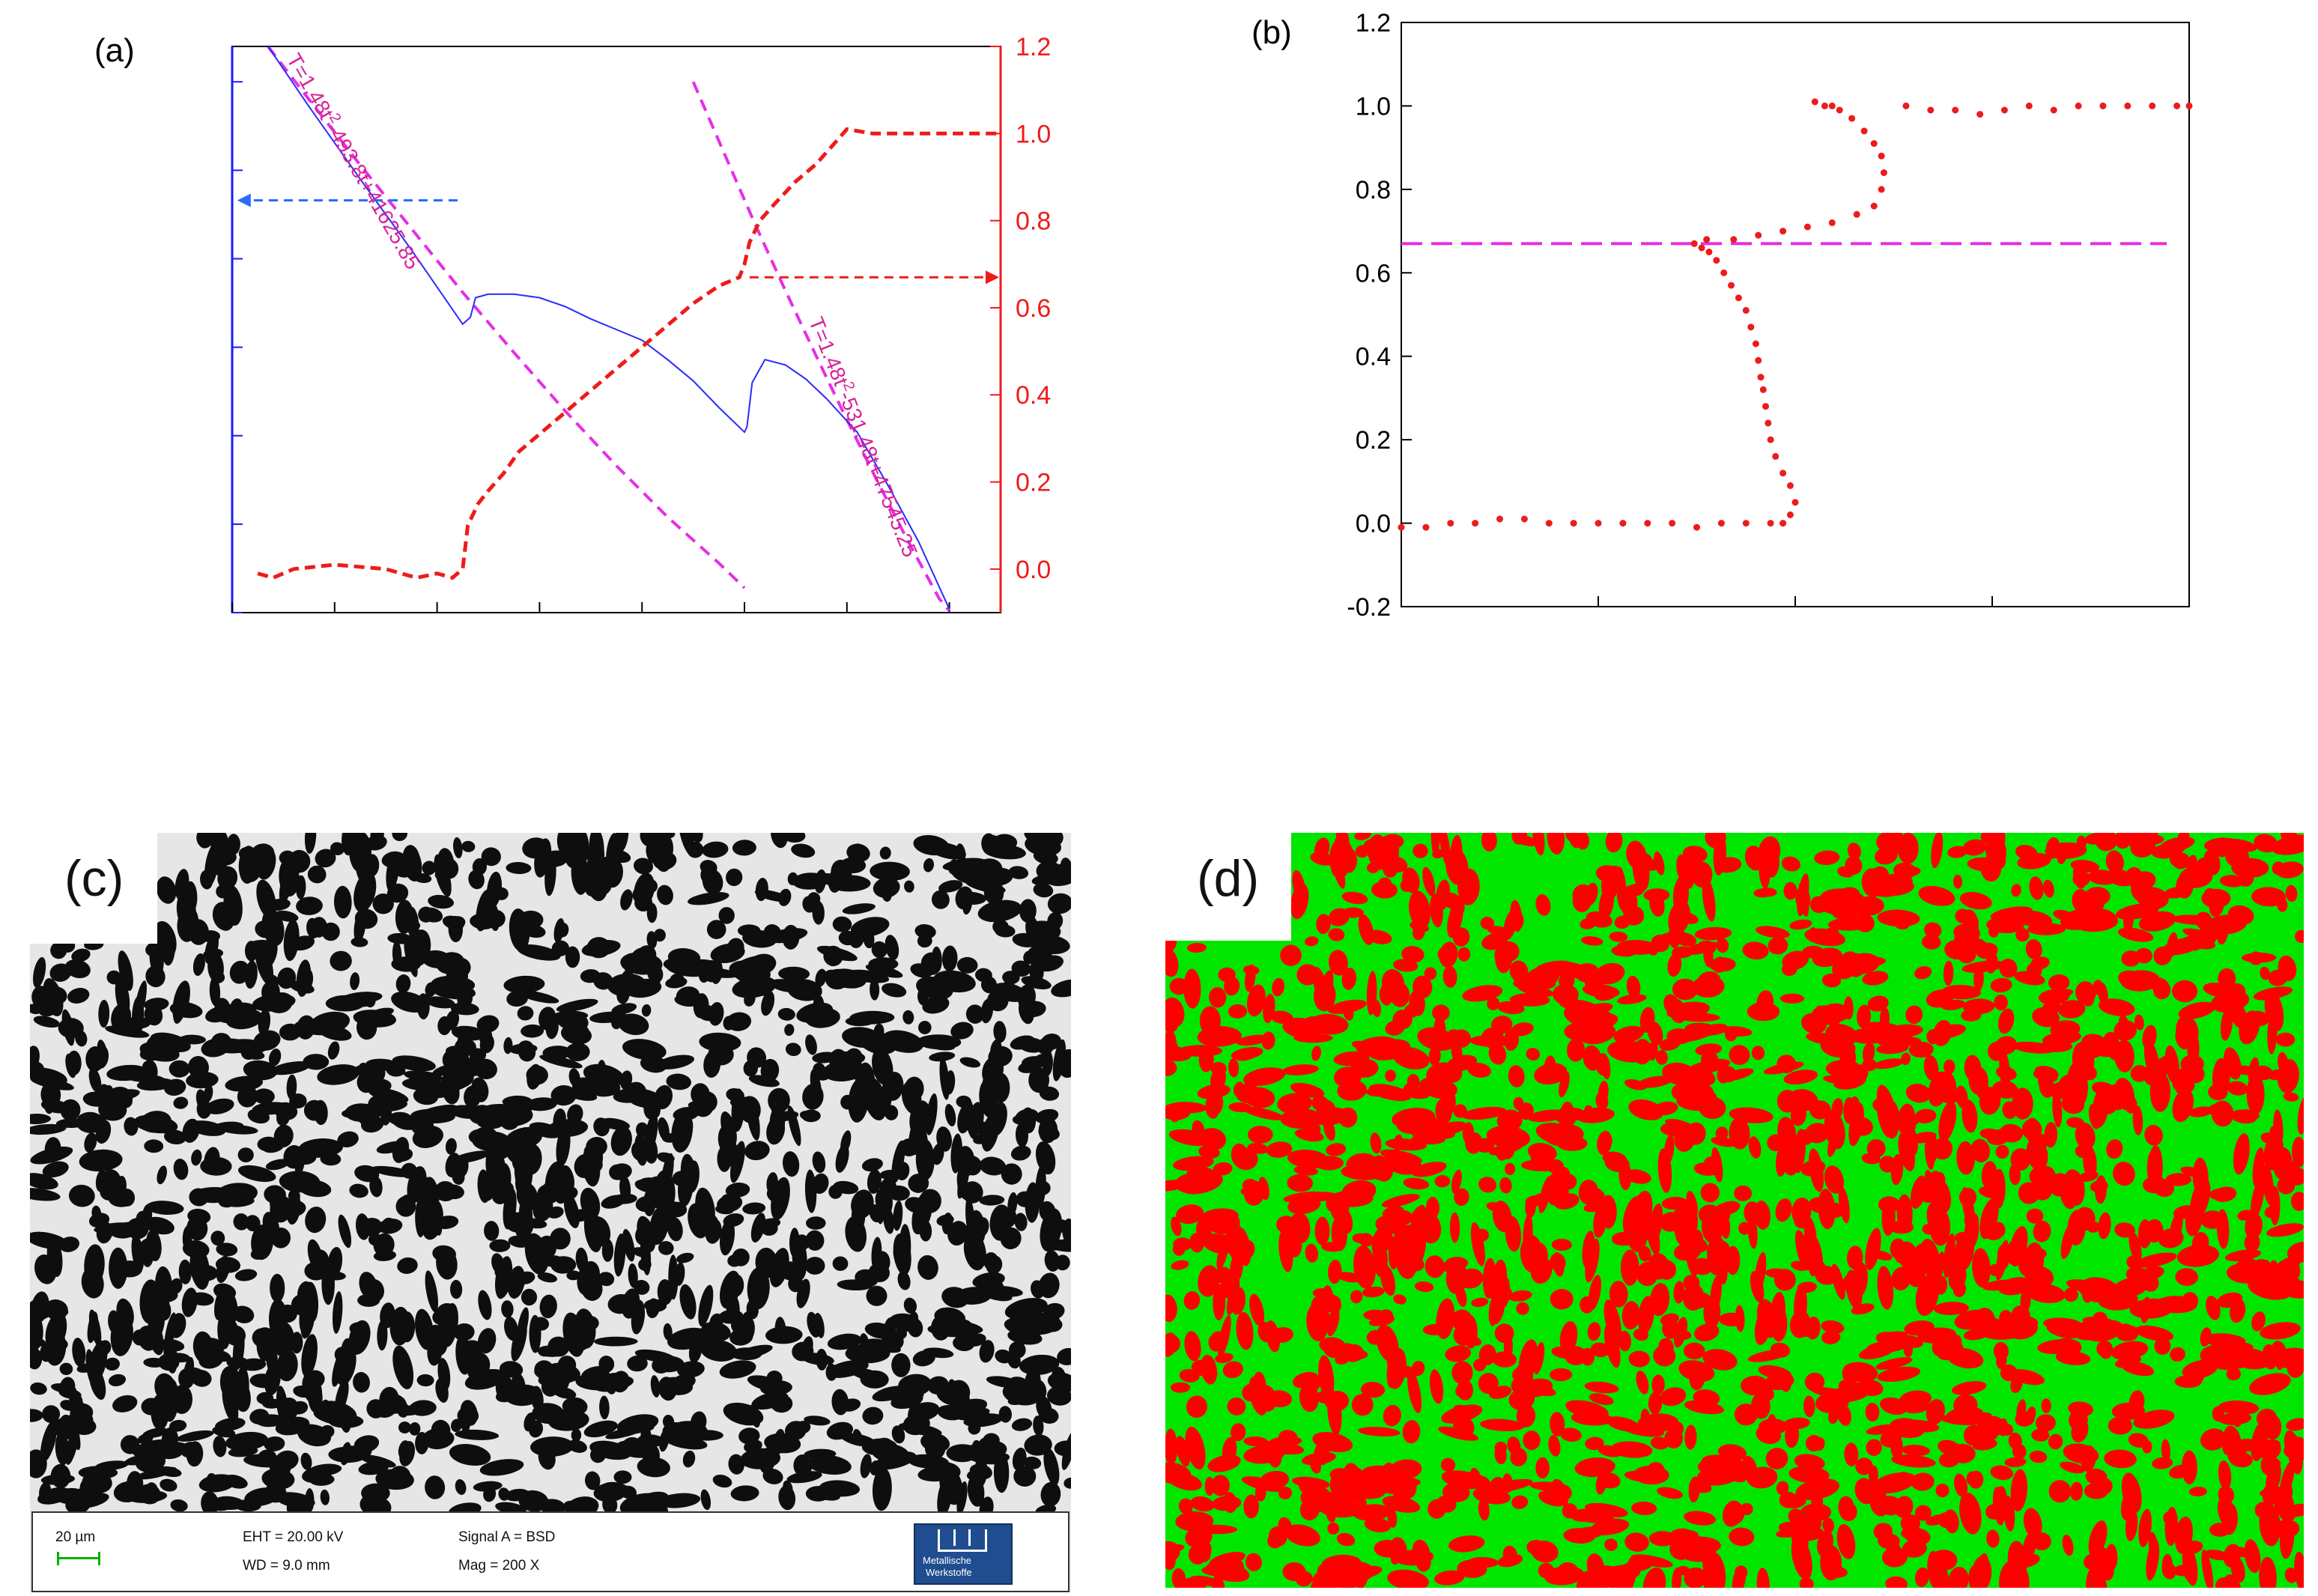 Image resolution: width=2318 pixels, height=1596 pixels. I want to click on fit-line-a, so click(821, 346).